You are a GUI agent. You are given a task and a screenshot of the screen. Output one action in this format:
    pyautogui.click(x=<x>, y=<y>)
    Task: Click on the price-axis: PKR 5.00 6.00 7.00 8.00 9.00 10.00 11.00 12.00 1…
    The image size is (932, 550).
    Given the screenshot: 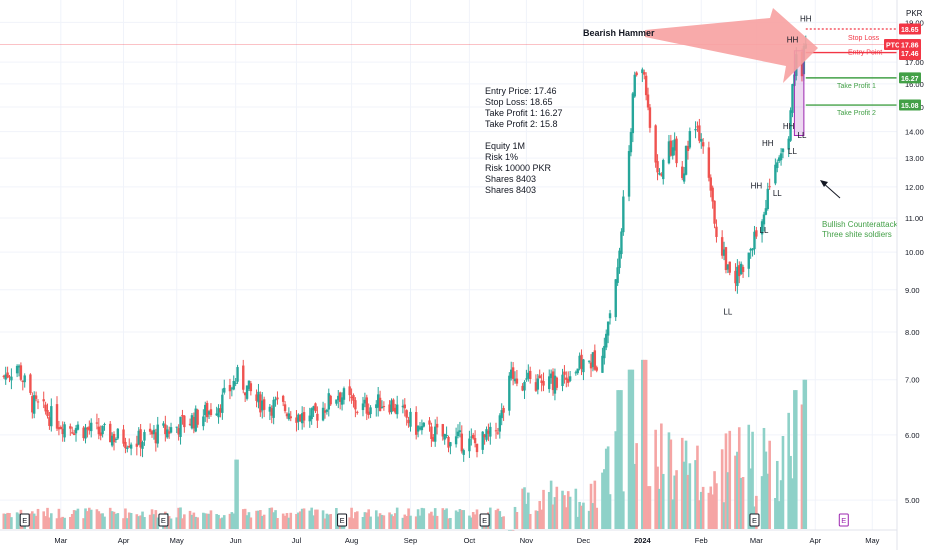 What is the action you would take?
    pyautogui.click(x=914, y=275)
    